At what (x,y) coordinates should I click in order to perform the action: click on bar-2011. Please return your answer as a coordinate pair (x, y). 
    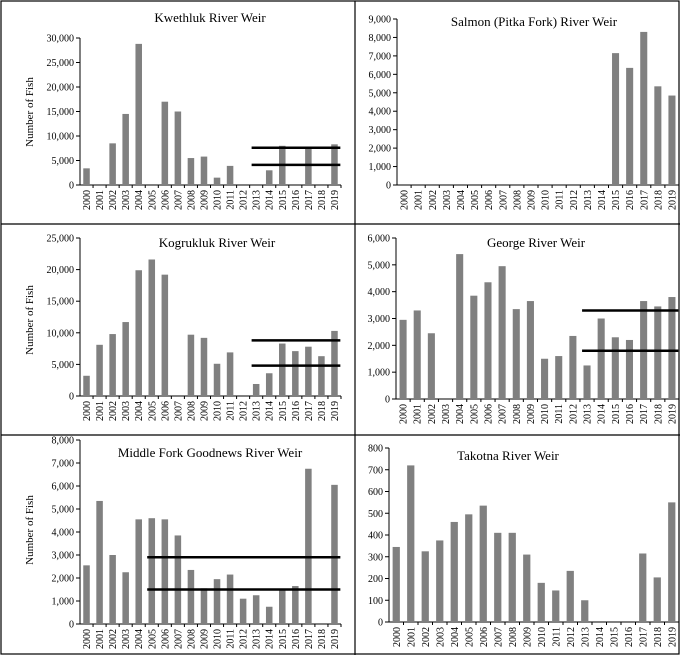
    Looking at the image, I should click on (559, 377).